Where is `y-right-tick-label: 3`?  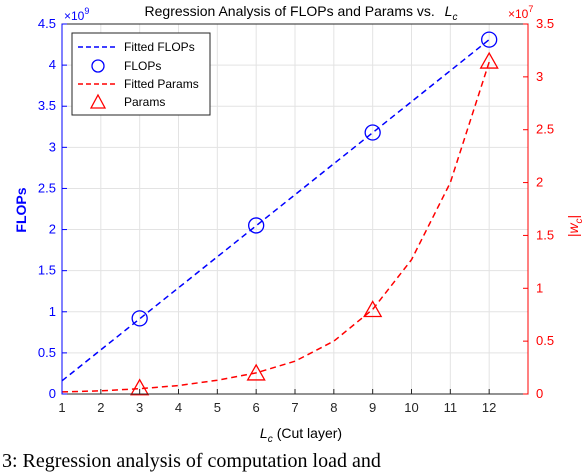 y-right-tick-label: 3 is located at coordinates (539, 76).